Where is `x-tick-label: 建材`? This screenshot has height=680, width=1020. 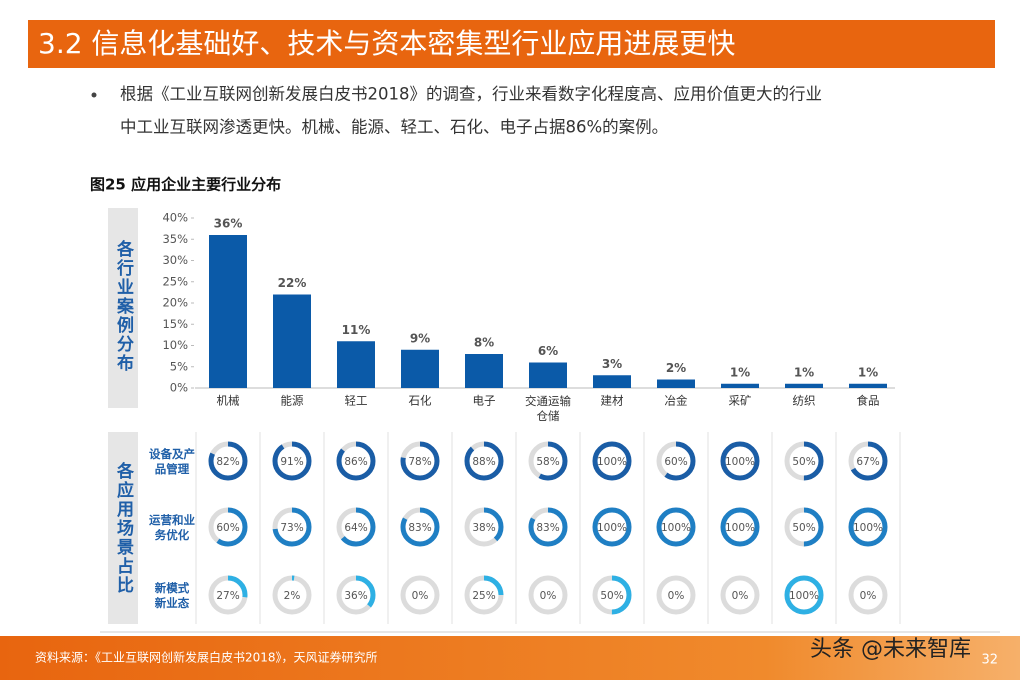
x-tick-label: 建材 is located at coordinates (612, 401).